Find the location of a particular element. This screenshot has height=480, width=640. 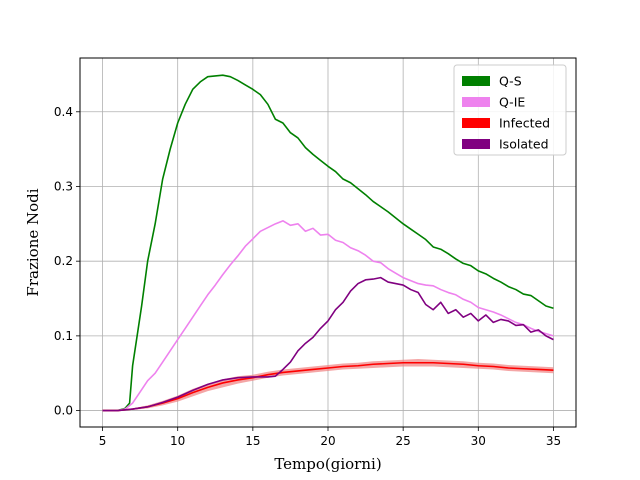

x-tick-label: 35 is located at coordinates (553, 441).